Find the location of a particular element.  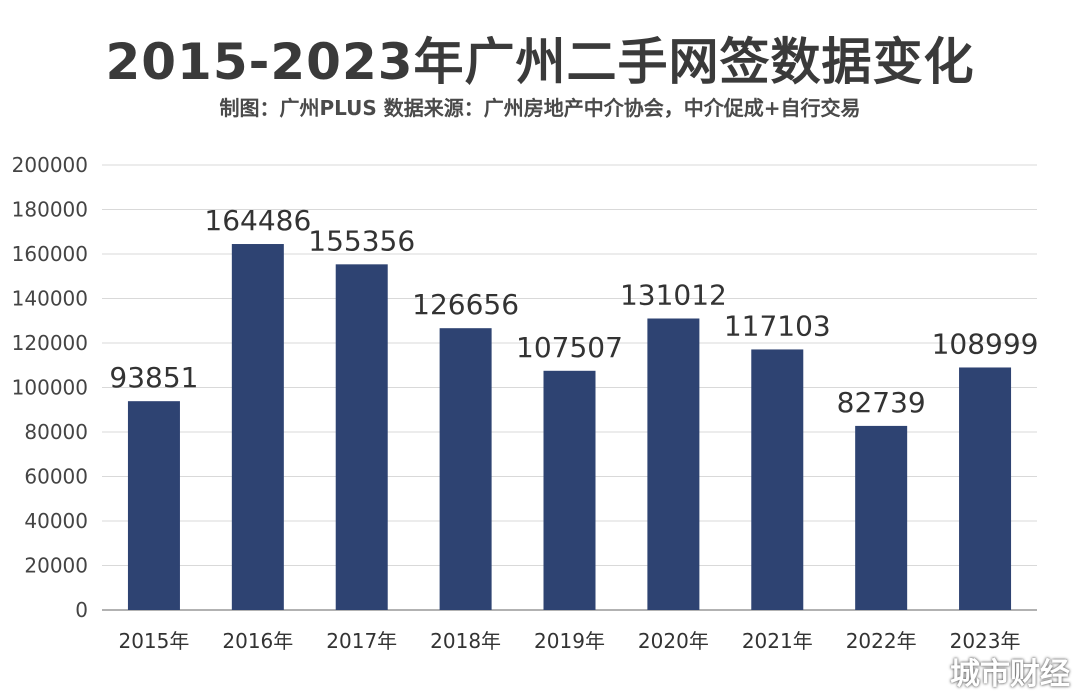

data-label: 164486 is located at coordinates (257, 220).